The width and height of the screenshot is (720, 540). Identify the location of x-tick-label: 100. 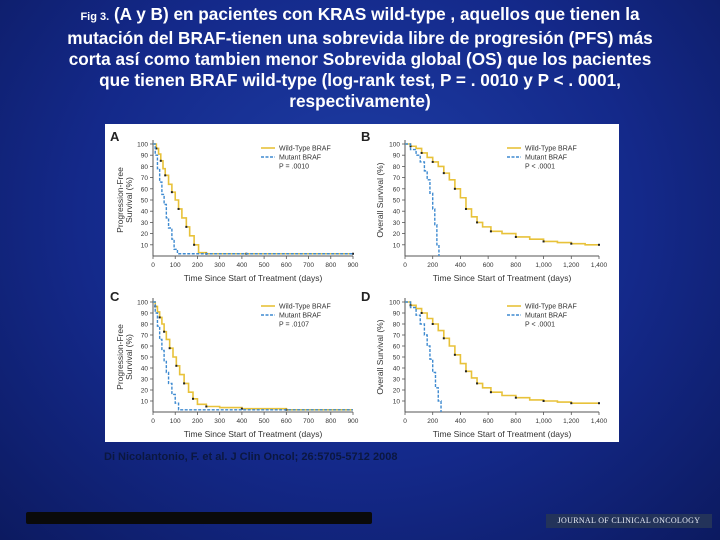
(175, 265).